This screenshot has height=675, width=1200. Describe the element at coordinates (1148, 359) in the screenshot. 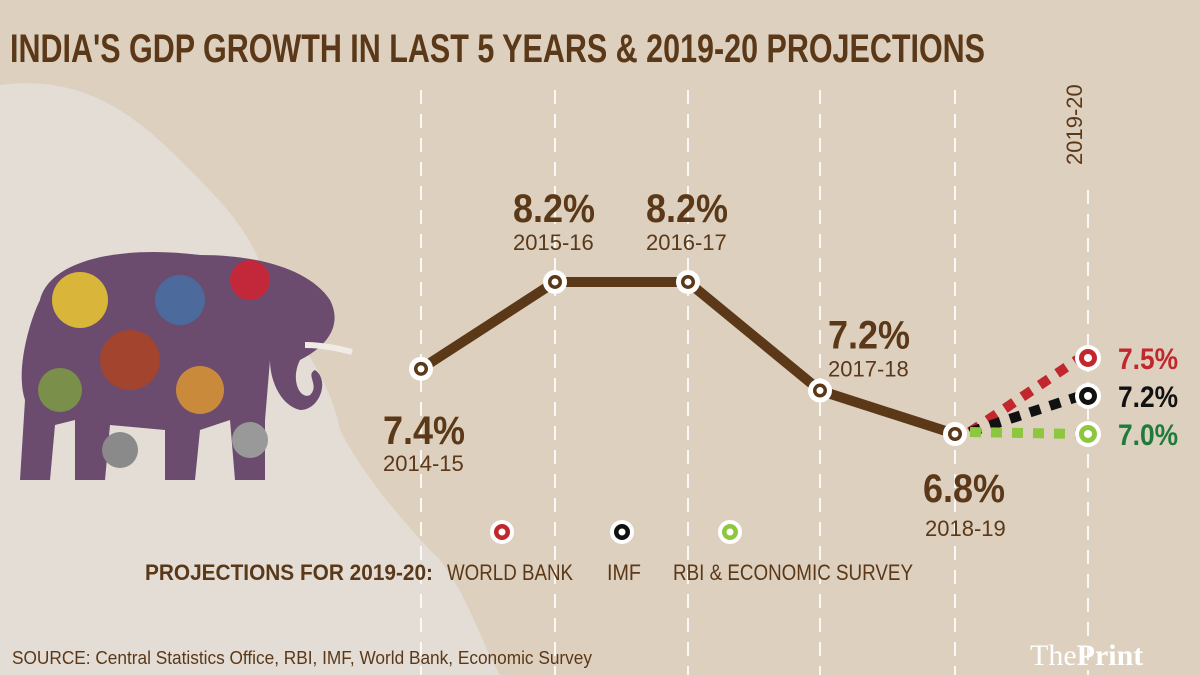

I see `projection-value-label: 7.5%` at that location.